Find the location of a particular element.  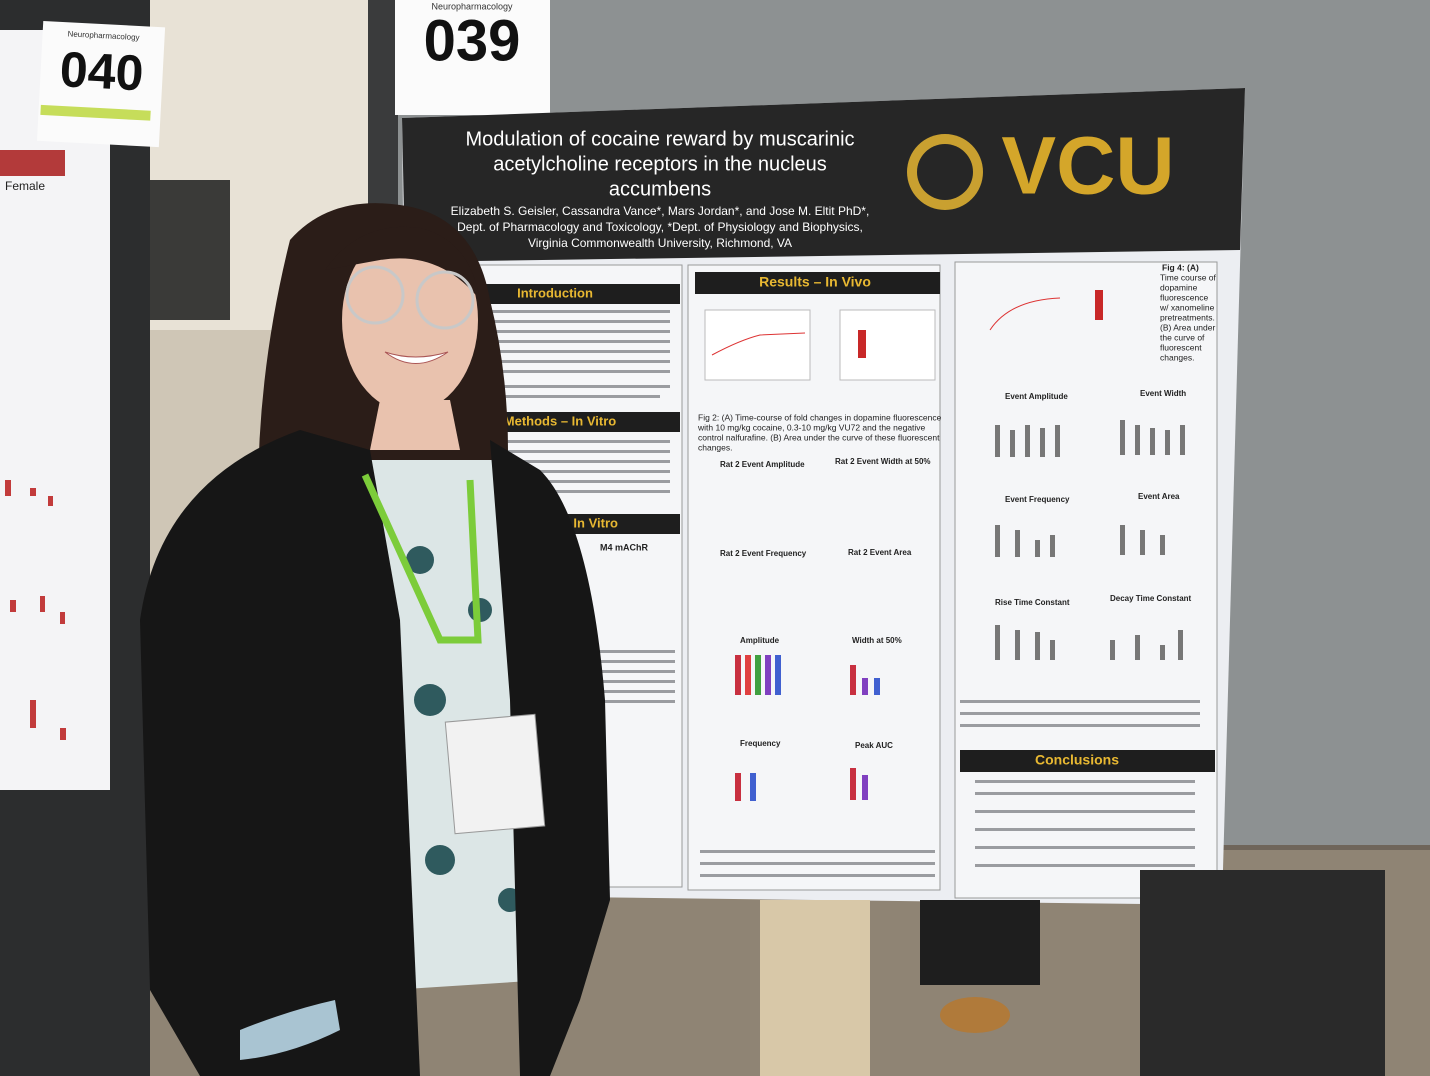

left-poster-bars is located at coordinates (35, 610).